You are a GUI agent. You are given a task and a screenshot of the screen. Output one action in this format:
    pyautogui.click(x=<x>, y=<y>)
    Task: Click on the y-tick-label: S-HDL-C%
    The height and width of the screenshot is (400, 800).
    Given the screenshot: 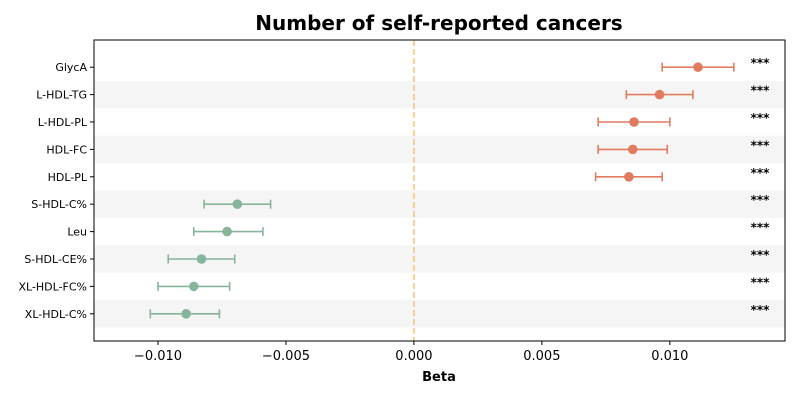 What is the action you would take?
    pyautogui.click(x=59, y=204)
    